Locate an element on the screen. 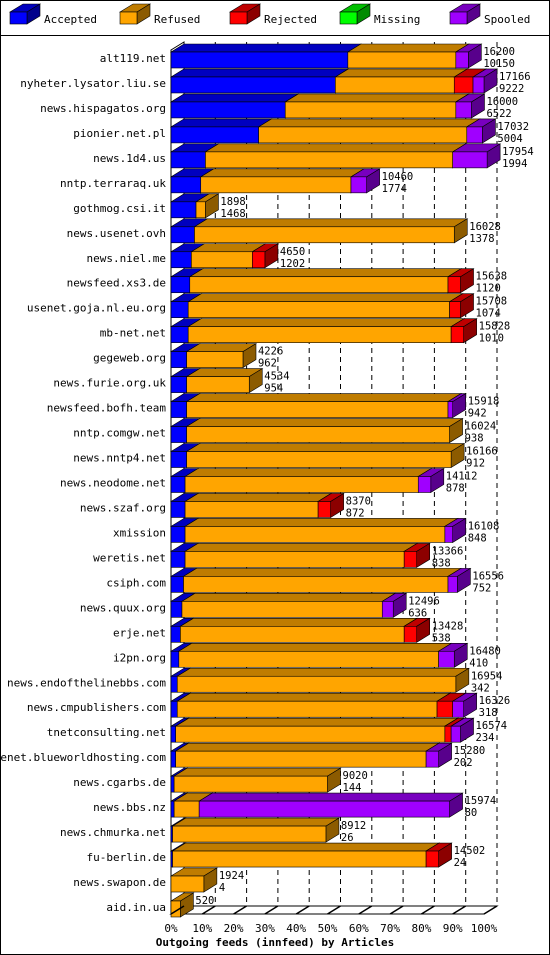 The image size is (550, 955). tick-label: 80% is located at coordinates (421, 928).